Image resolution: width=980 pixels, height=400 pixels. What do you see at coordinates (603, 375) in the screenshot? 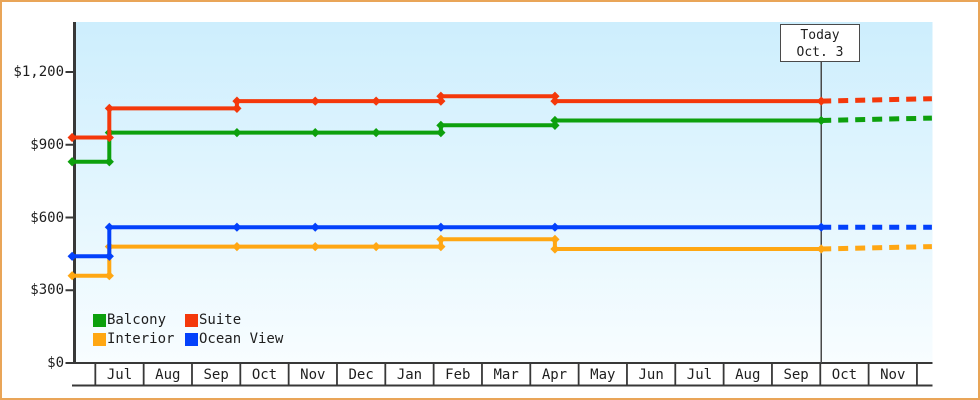
I see `month-label: May` at bounding box center [603, 375].